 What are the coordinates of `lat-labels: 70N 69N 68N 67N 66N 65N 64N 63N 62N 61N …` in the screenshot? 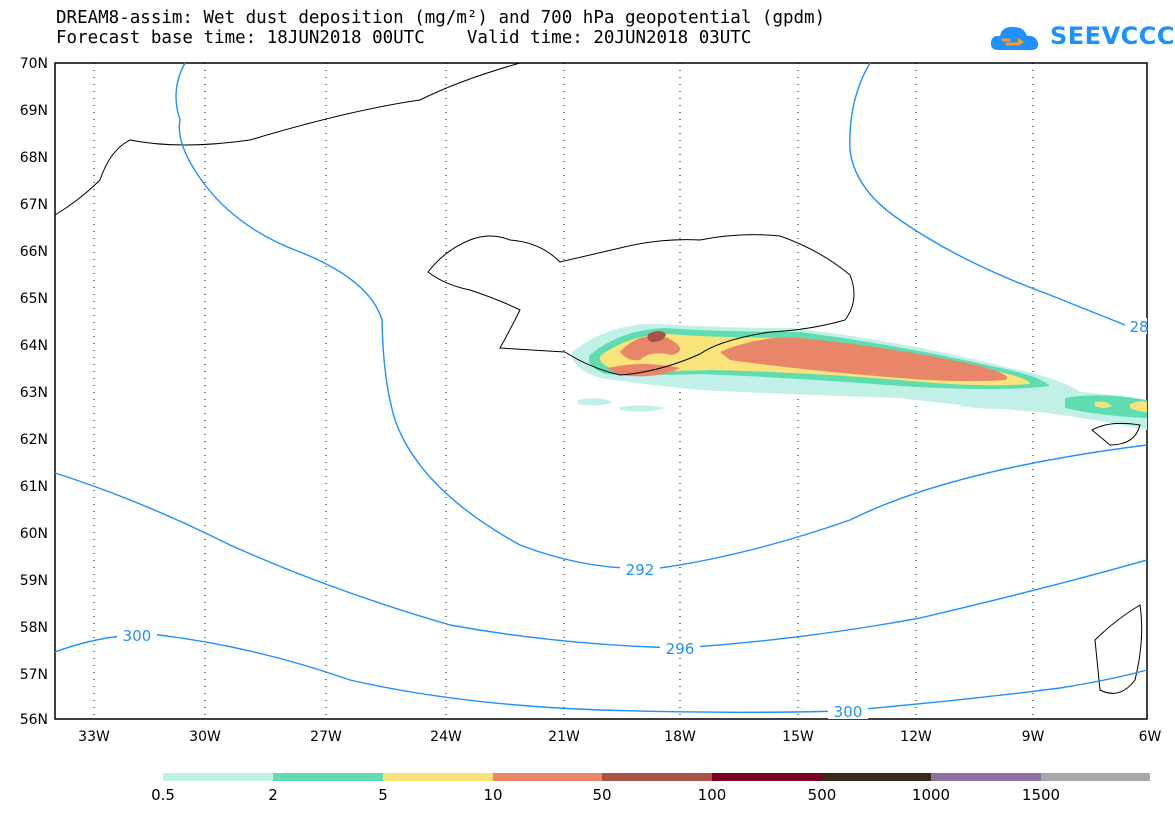 It's located at (34, 392).